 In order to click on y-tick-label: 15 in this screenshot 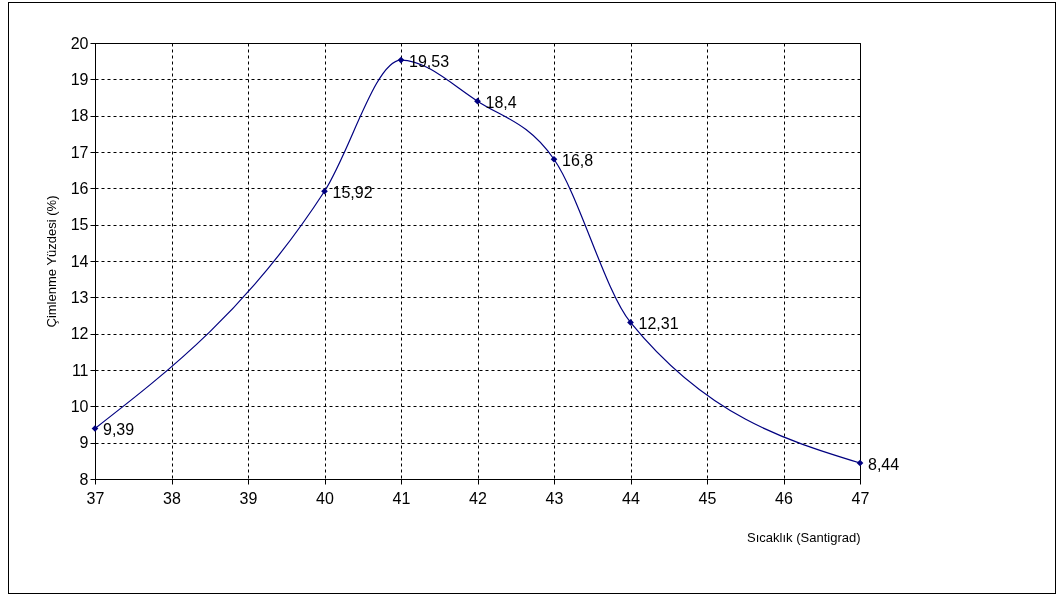, I will do `click(79, 225)`.